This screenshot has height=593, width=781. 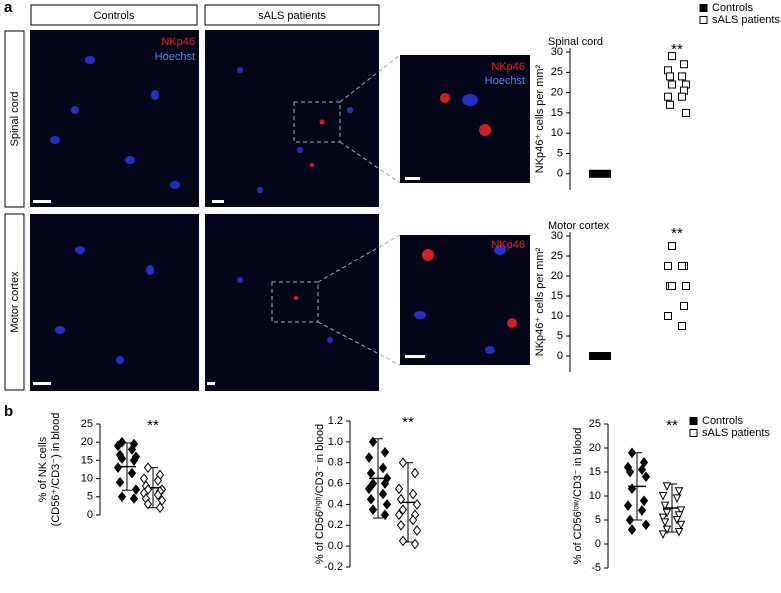 I want to click on panel-label: b, so click(x=8, y=411).